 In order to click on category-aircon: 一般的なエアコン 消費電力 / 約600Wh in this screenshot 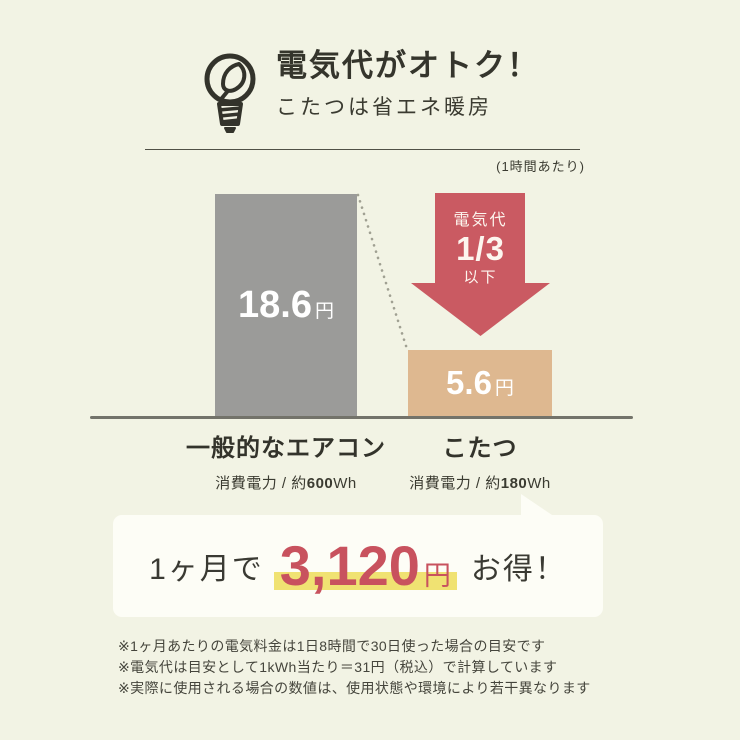, I will do `click(286, 460)`.